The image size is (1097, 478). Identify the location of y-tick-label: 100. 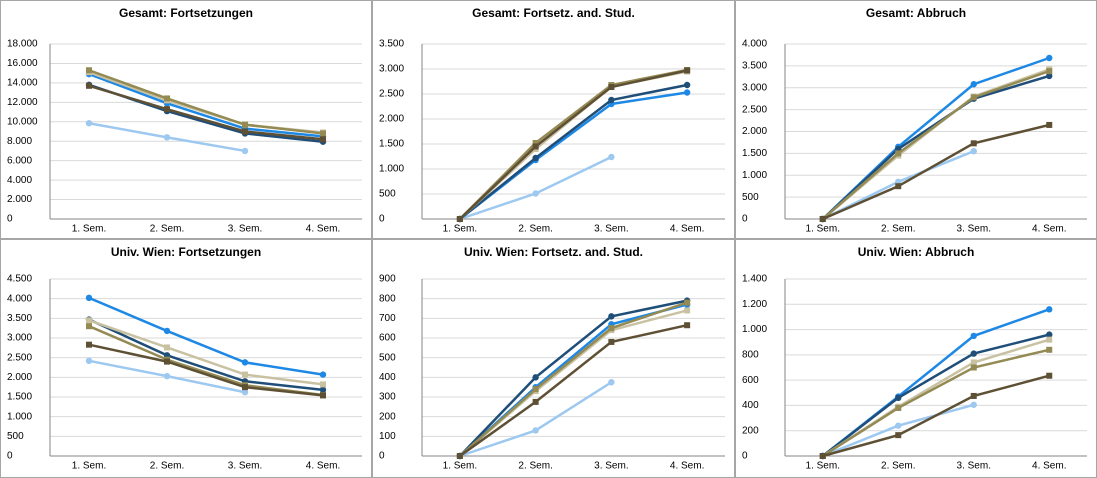
(387, 436).